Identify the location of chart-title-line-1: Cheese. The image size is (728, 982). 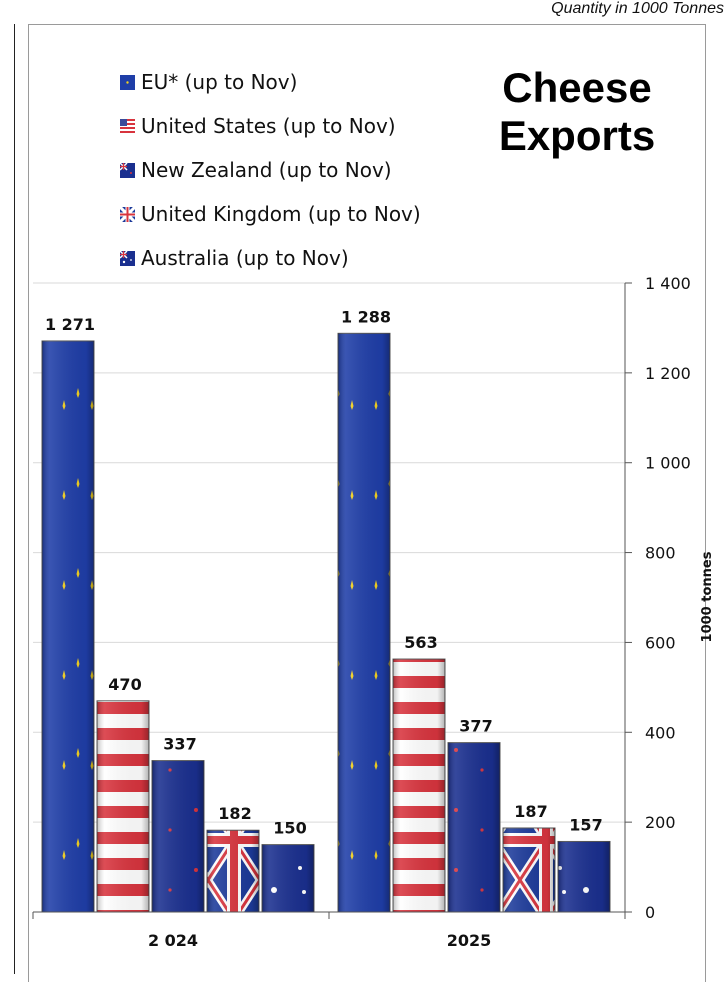
(577, 87).